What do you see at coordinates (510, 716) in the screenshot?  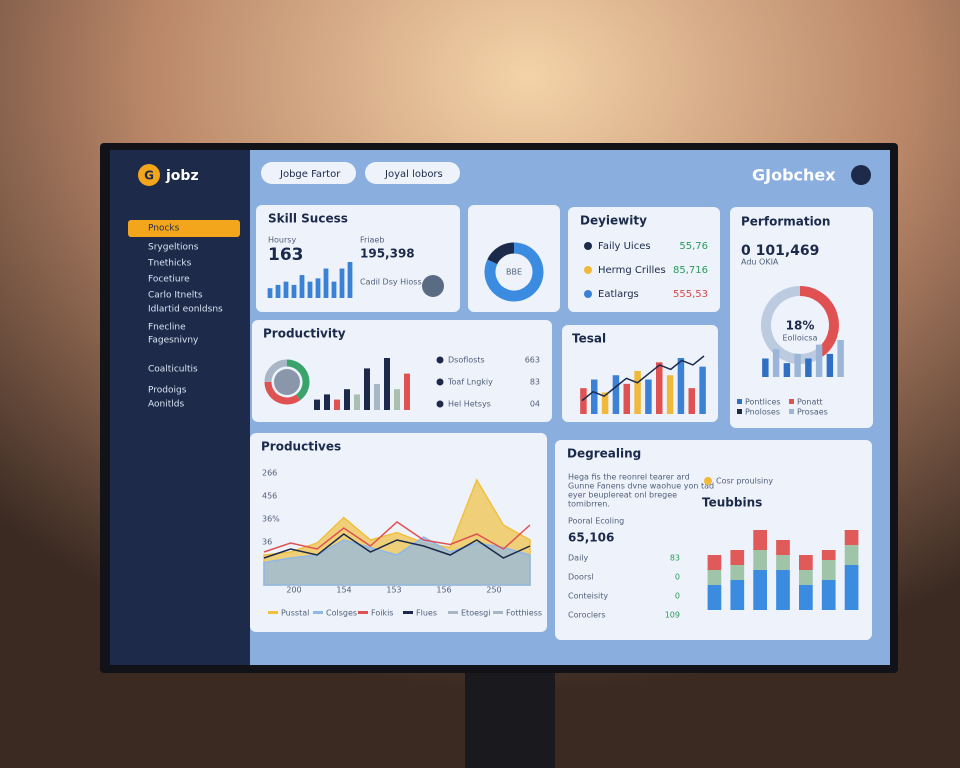 I see `monitor-stand` at bounding box center [510, 716].